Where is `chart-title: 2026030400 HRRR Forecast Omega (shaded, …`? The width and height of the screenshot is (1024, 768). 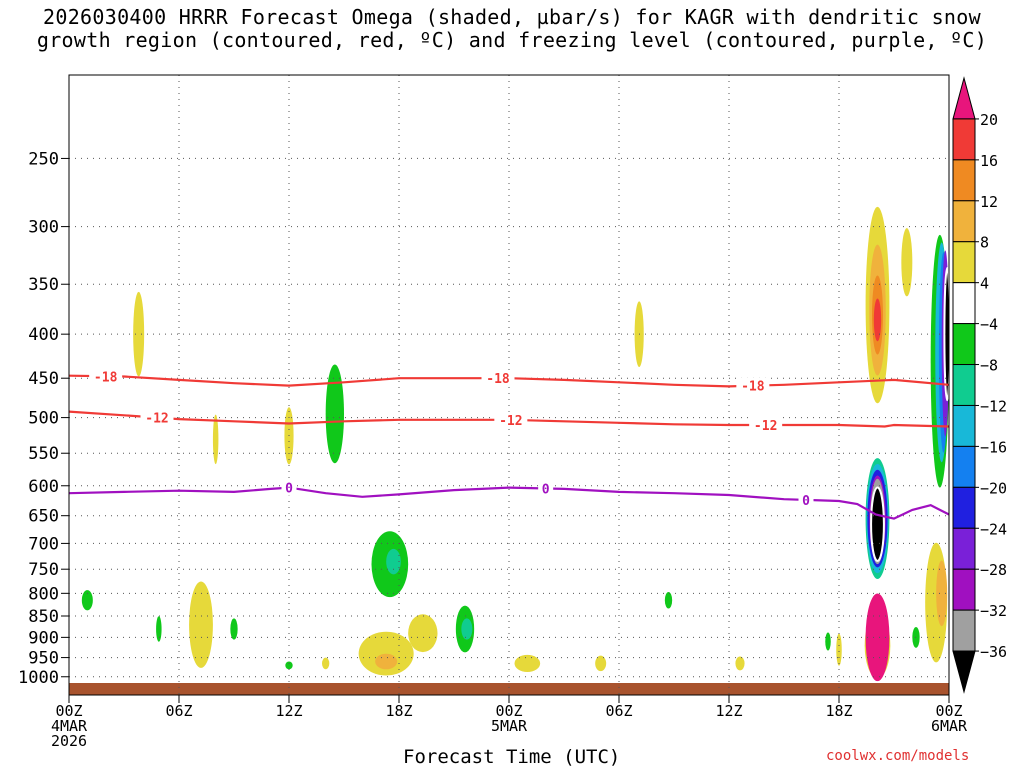 chart-title: 2026030400 HRRR Forecast Omega (shaded, … is located at coordinates (512, 29).